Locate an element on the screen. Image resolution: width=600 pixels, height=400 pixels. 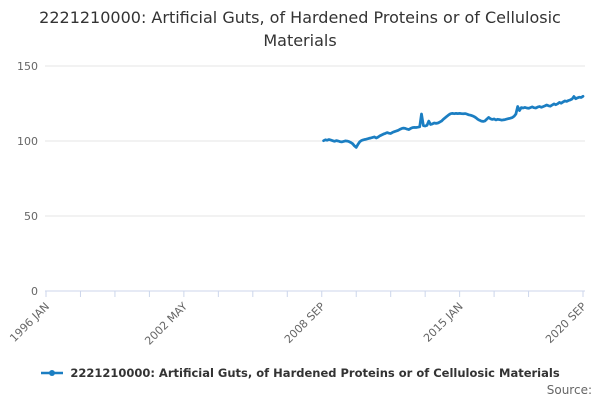
y-axis-tick-label: 50 is located at coordinates (31, 216).